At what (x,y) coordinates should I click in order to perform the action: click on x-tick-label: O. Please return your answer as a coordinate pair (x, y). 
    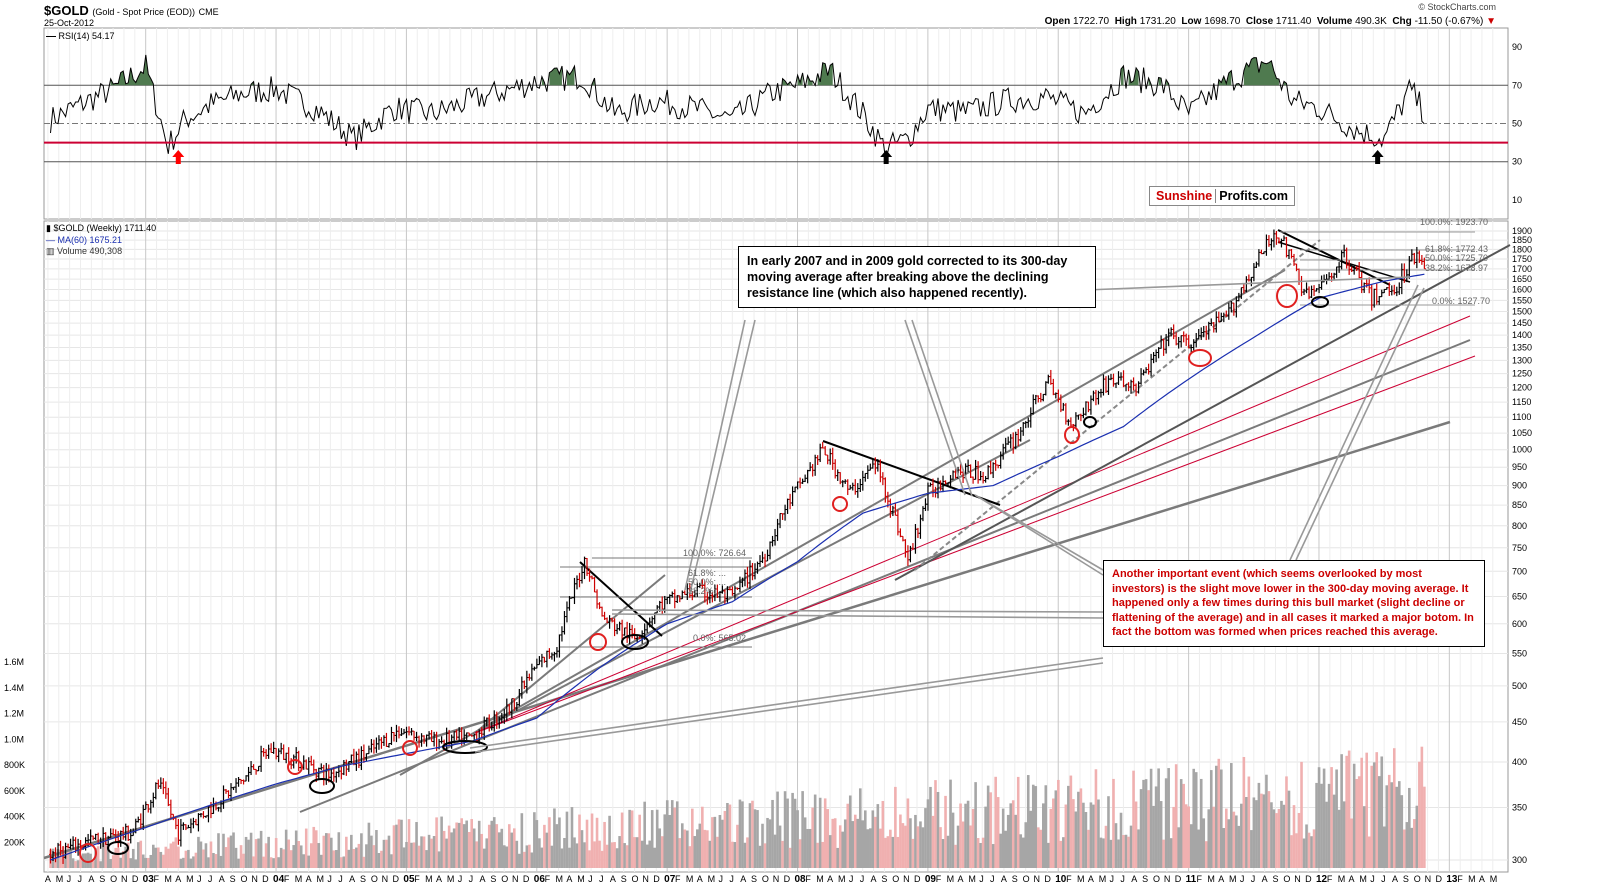
    Looking at the image, I should click on (504, 879).